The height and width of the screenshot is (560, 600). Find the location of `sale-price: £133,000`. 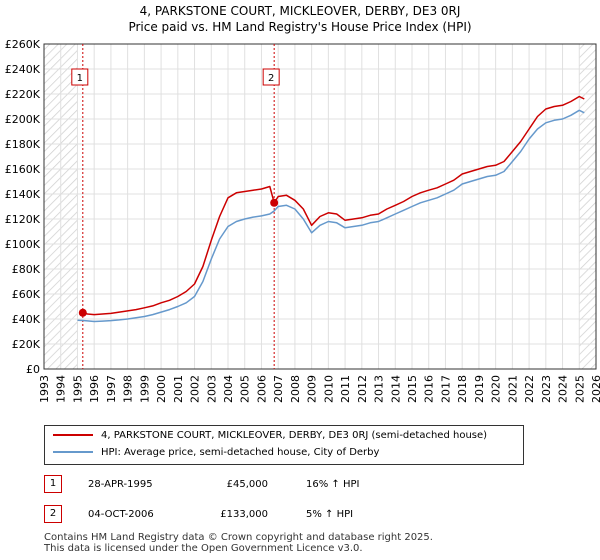

sale-price: £133,000 is located at coordinates (244, 514).